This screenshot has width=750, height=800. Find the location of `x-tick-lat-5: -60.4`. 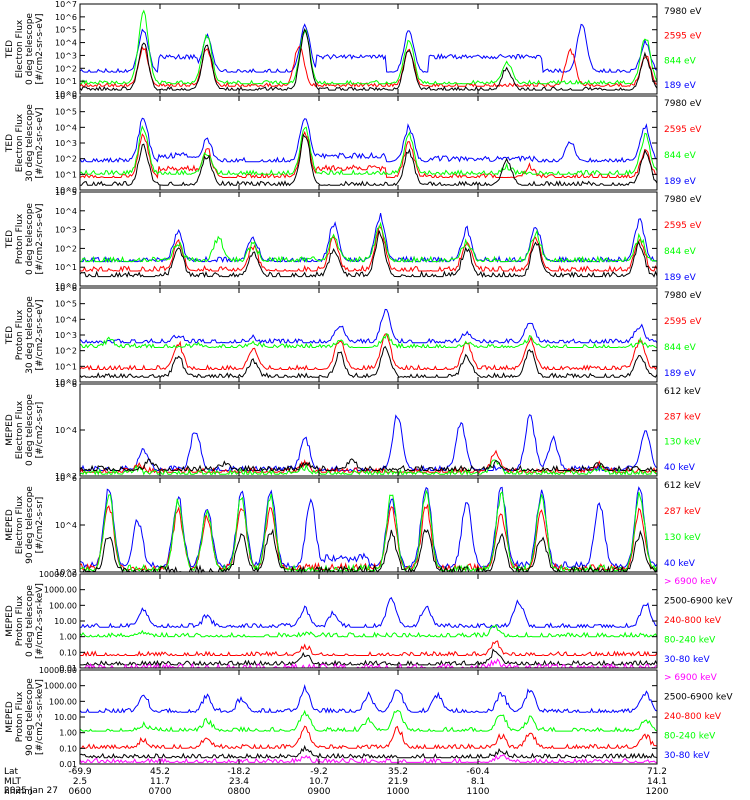

x-tick-lat-5: -60.4 is located at coordinates (478, 772).